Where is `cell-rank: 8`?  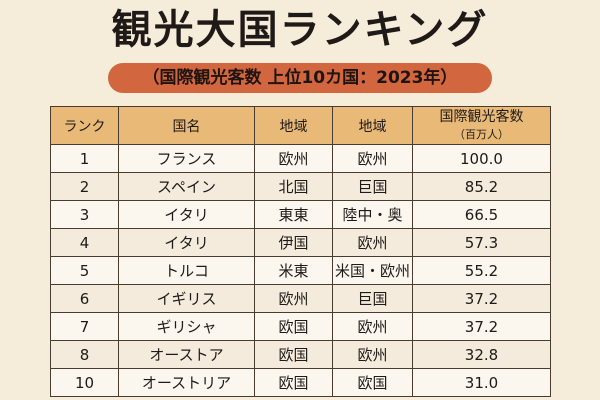
cell-rank: 8 is located at coordinates (84, 354).